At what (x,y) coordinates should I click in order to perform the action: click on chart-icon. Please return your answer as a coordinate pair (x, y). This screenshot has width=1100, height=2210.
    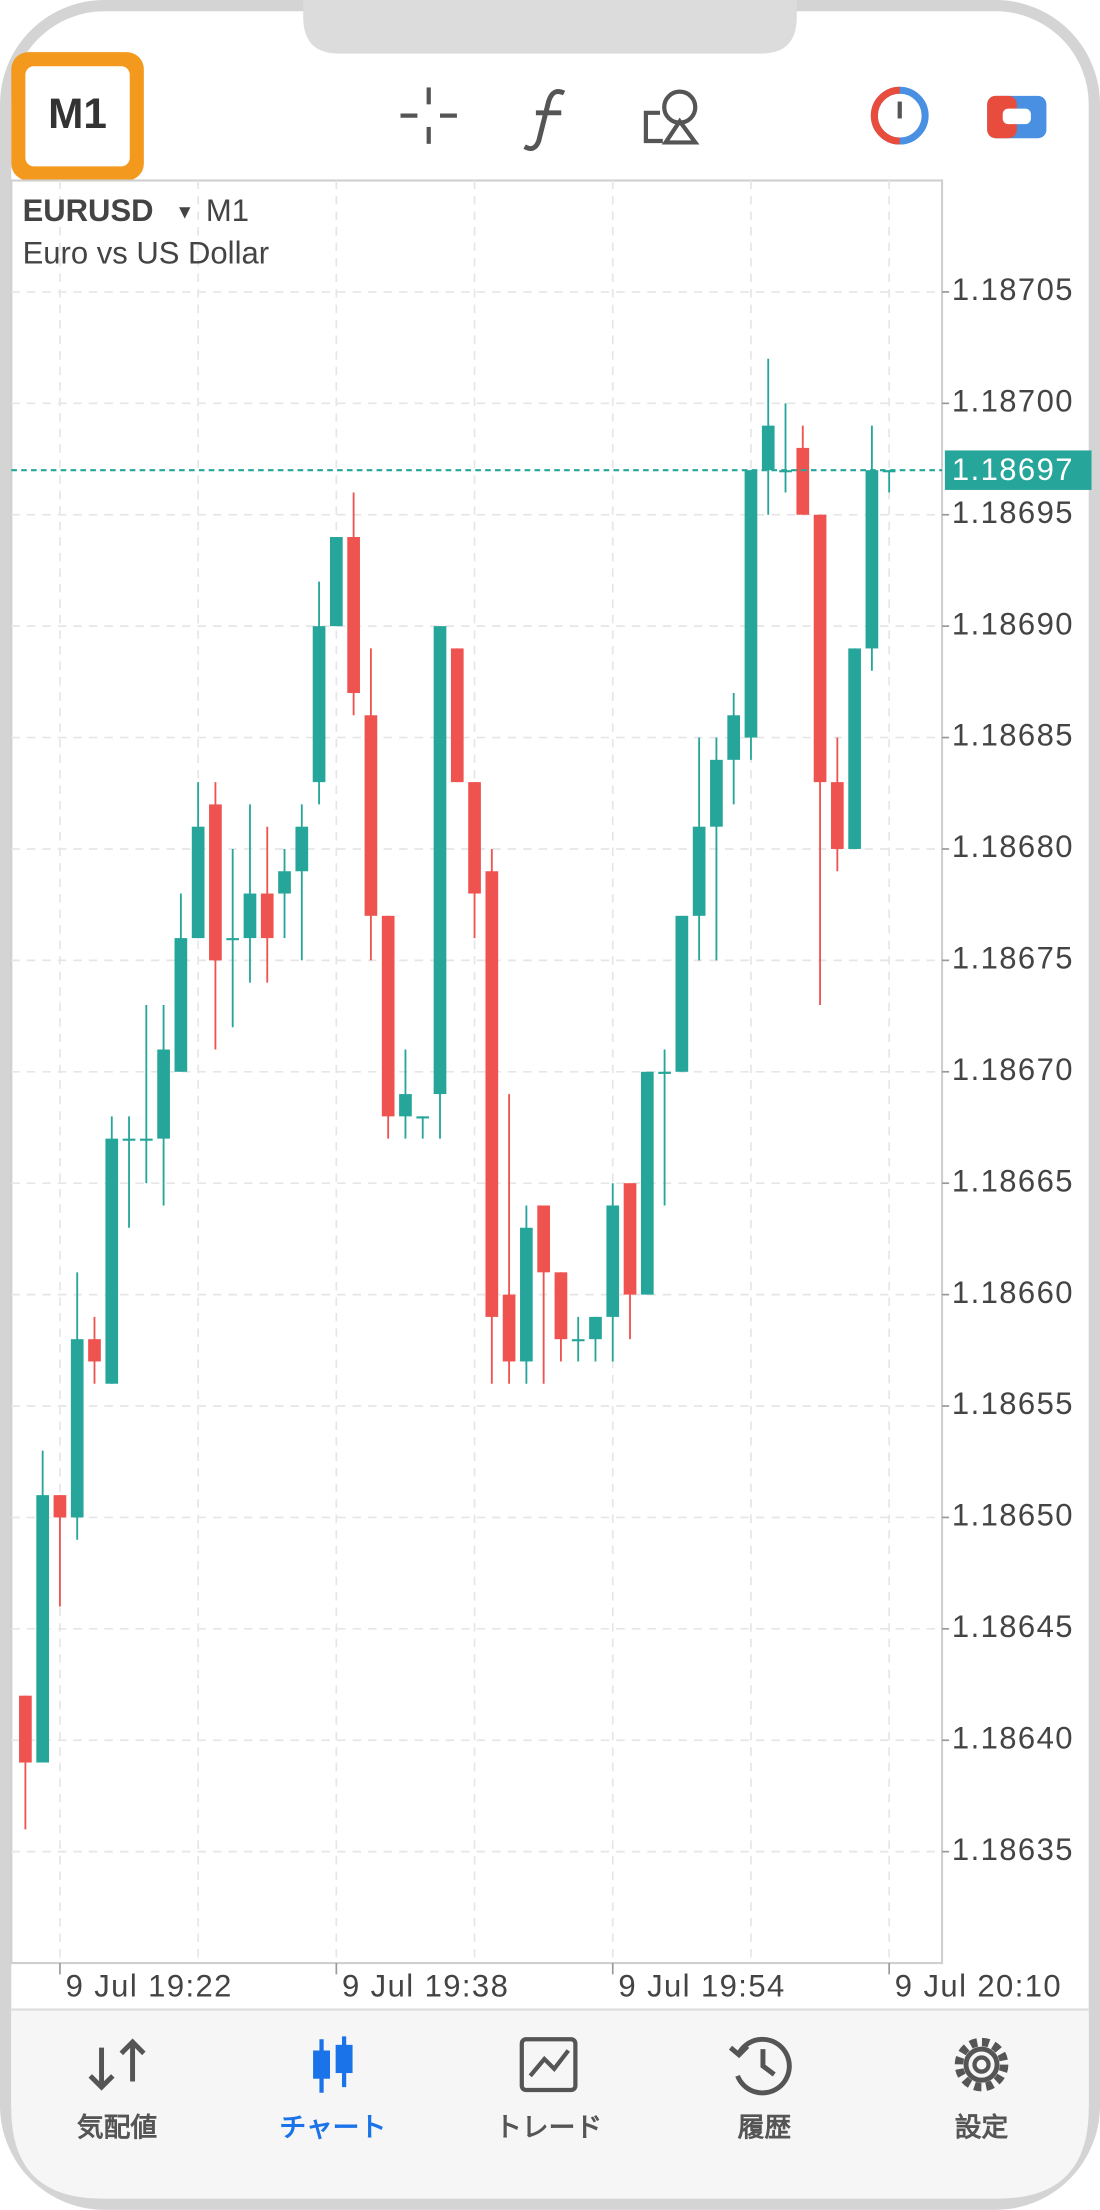
    Looking at the image, I should click on (333, 2064).